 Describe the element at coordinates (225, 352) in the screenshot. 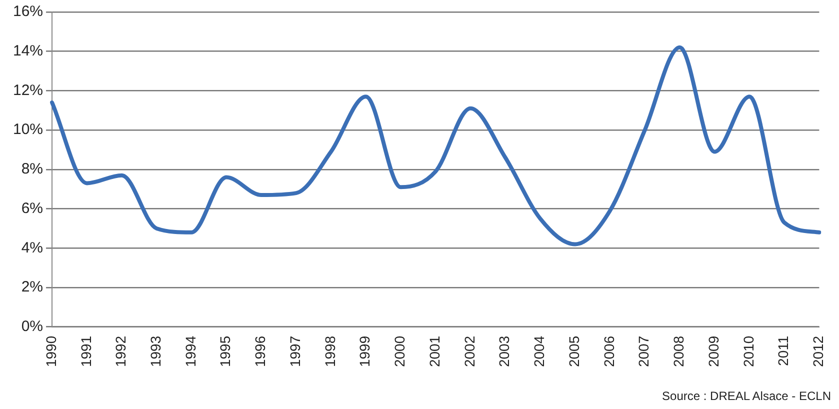

I see `x-tick-label: 1995` at that location.